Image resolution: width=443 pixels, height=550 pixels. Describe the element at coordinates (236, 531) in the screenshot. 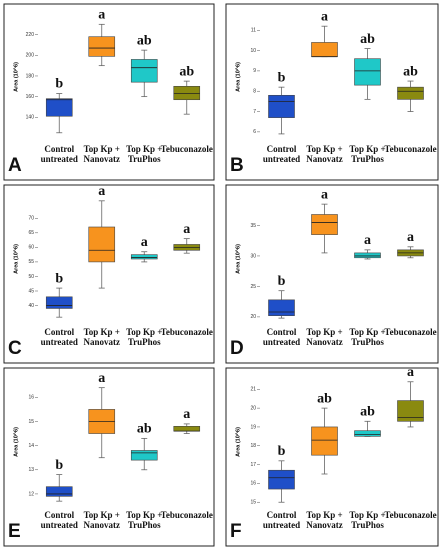

I see `panel-letter: F` at that location.